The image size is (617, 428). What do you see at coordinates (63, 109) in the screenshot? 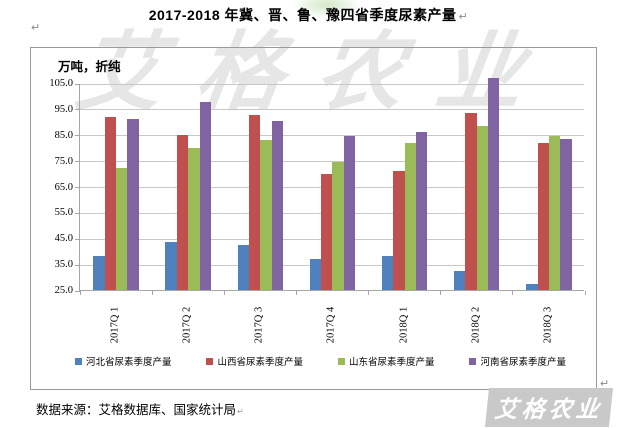
I see `y-axis-tick-label: 95.0` at bounding box center [63, 109].